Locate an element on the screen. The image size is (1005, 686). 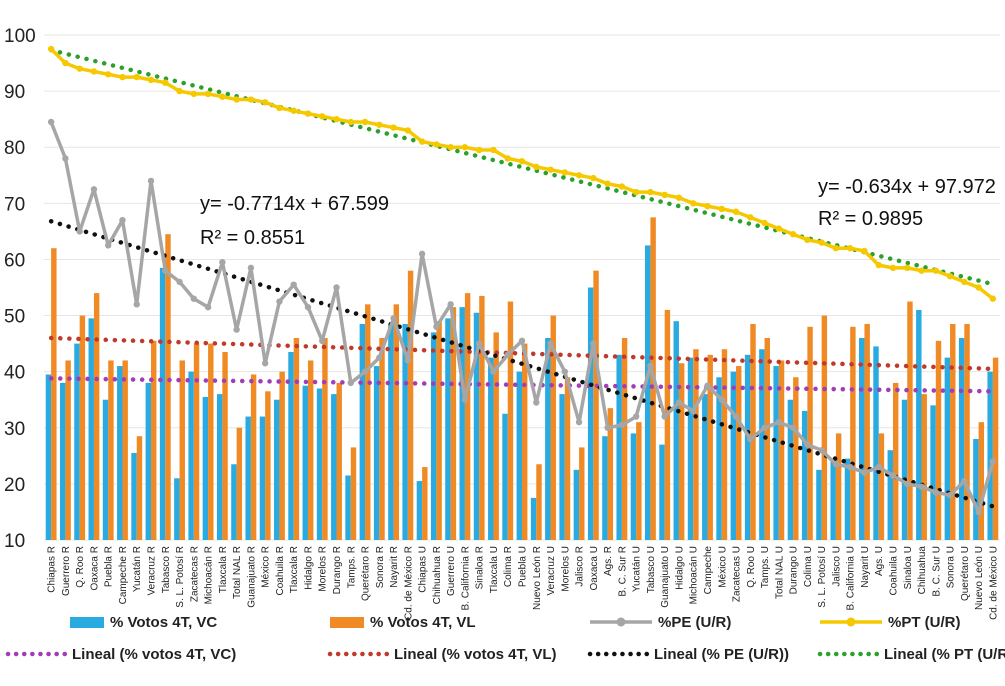
x-tick-label-26: Chiapas U is located at coordinates (423, 569).